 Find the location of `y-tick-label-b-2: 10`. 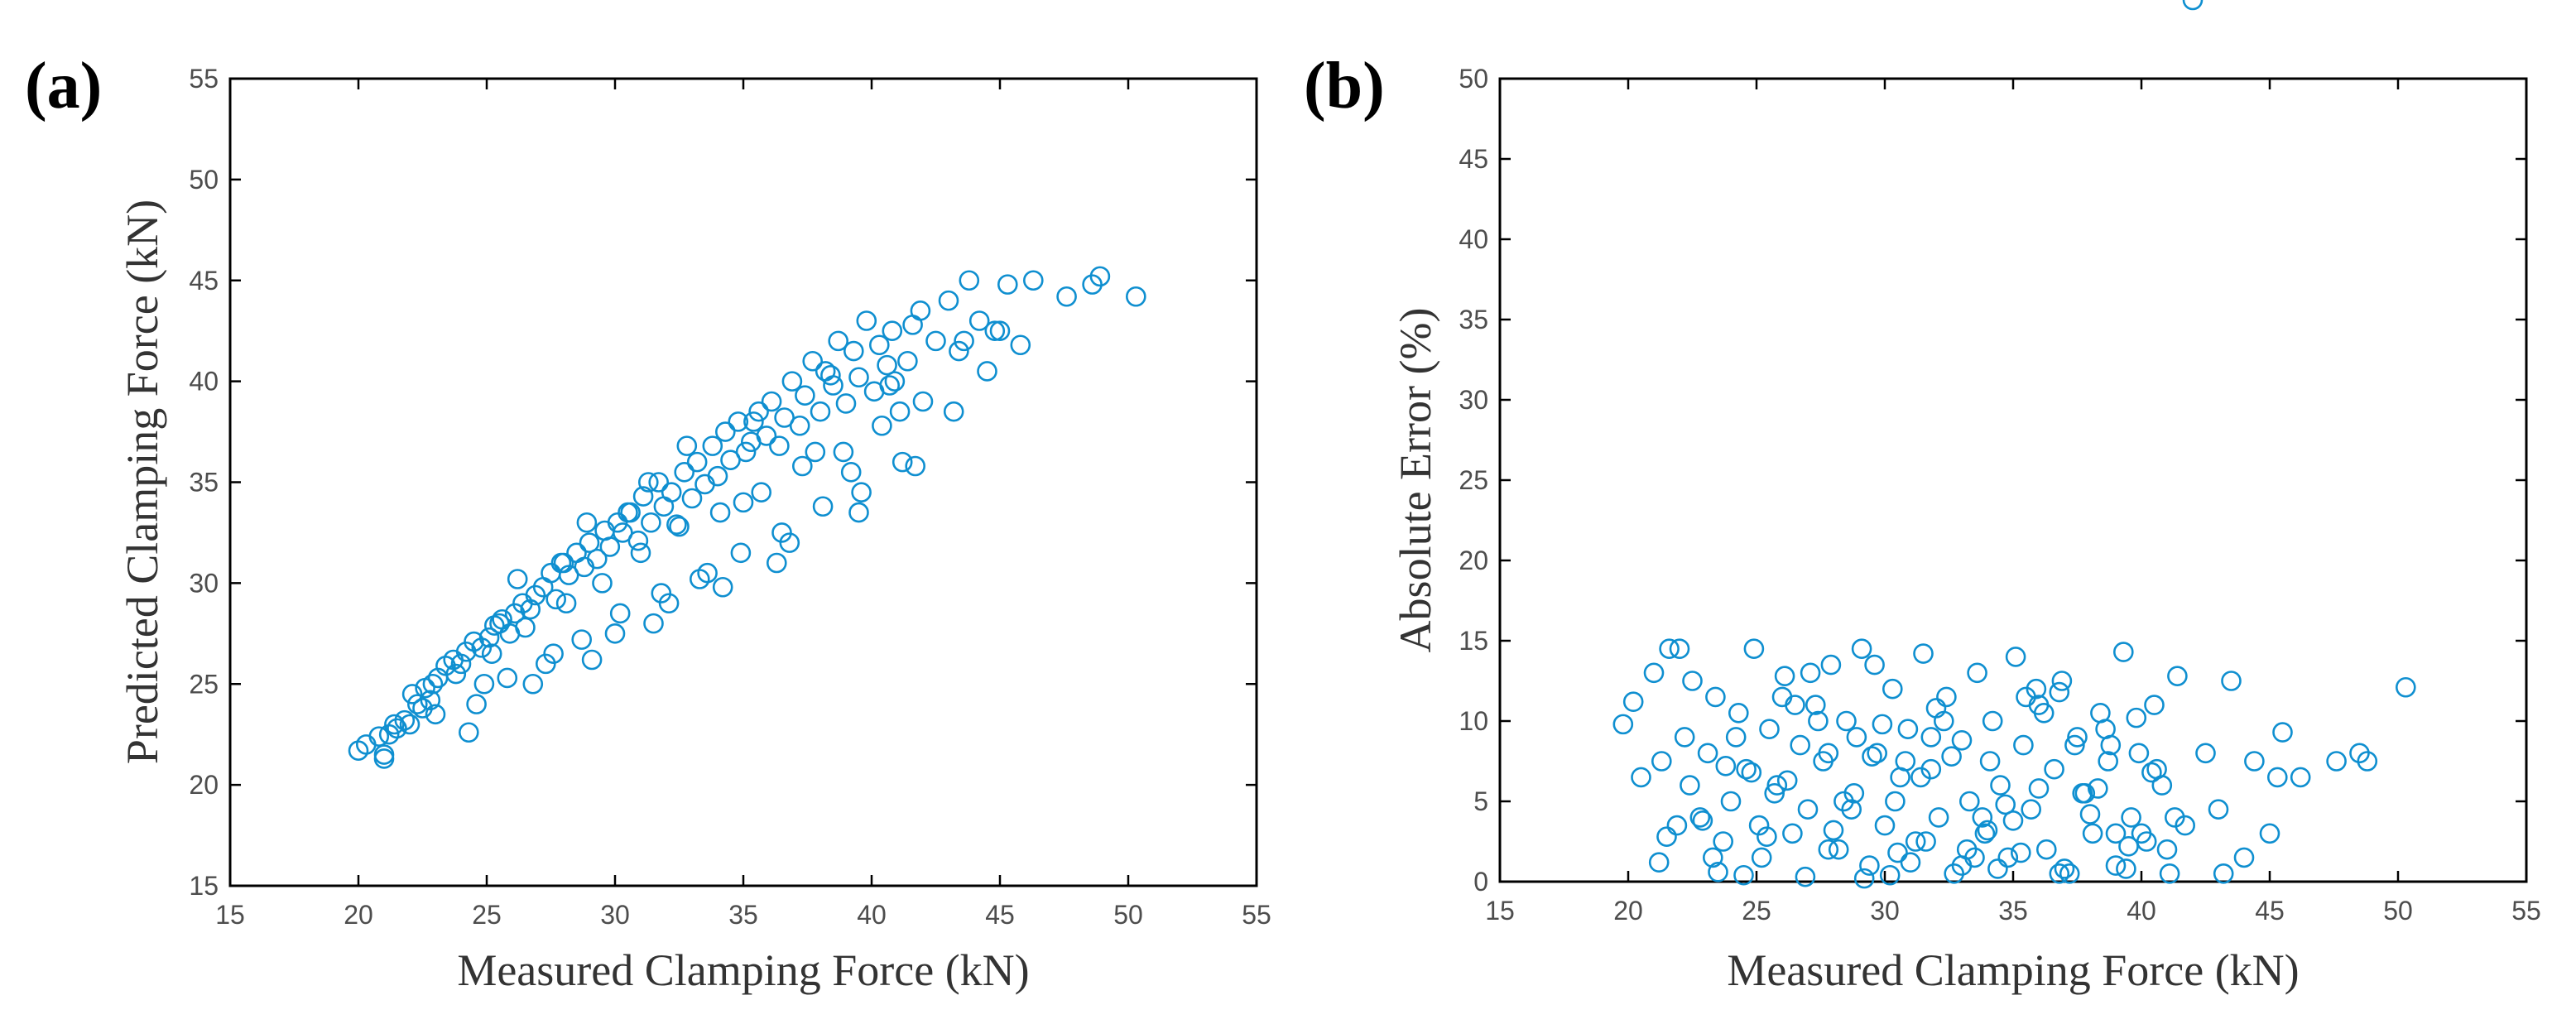

y-tick-label-b-2: 10 is located at coordinates (1473, 721).